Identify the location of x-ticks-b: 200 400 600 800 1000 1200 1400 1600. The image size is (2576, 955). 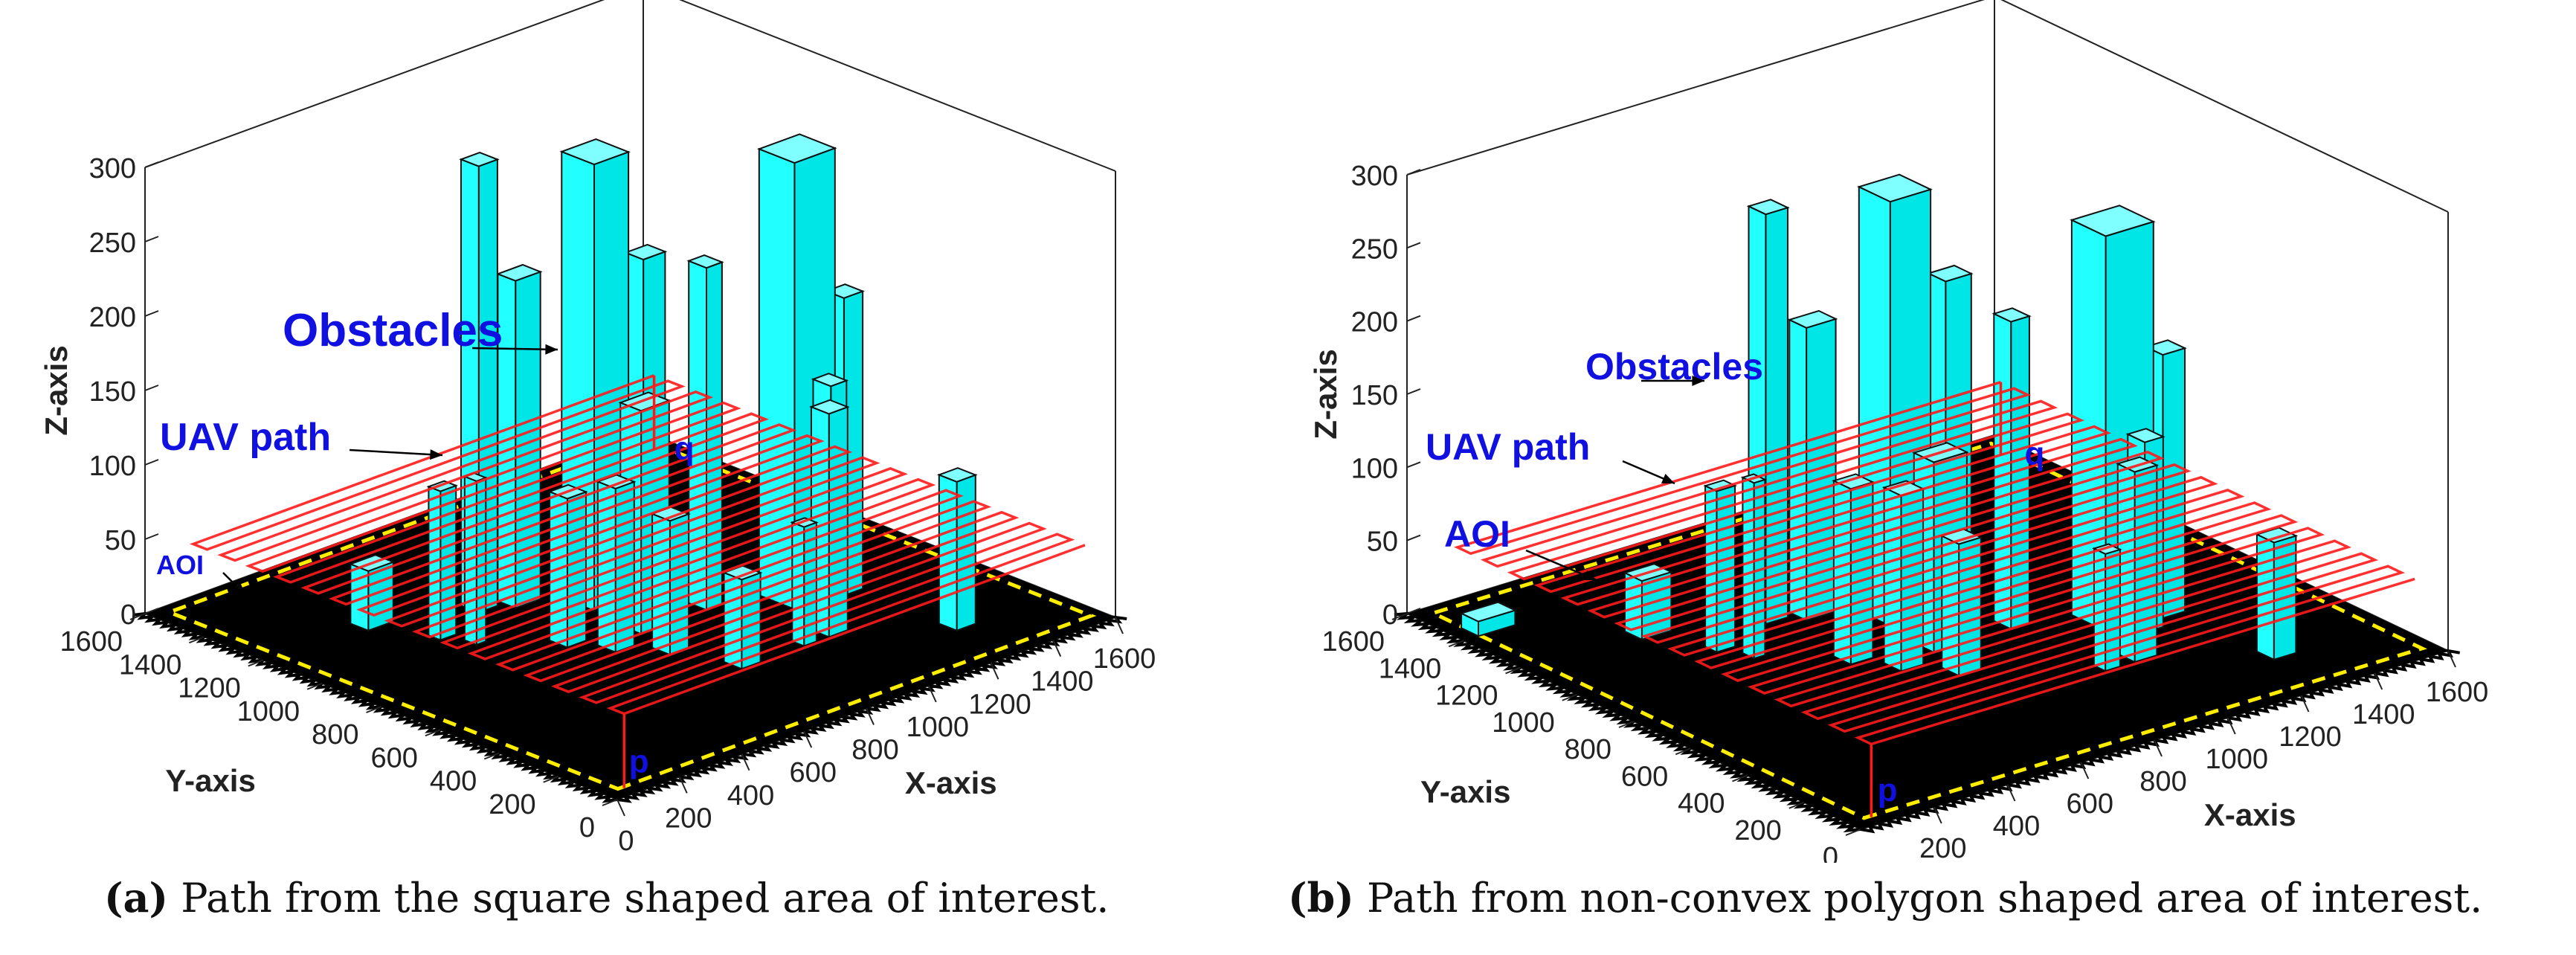
(2203, 756).